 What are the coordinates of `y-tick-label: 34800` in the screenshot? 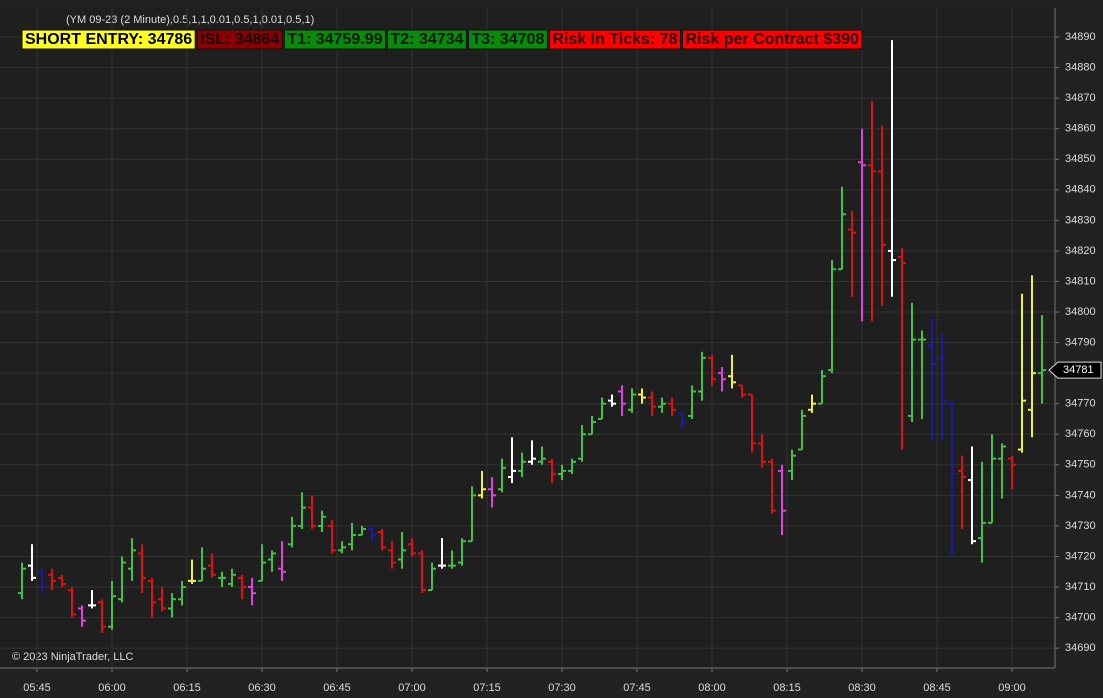 It's located at (1080, 312).